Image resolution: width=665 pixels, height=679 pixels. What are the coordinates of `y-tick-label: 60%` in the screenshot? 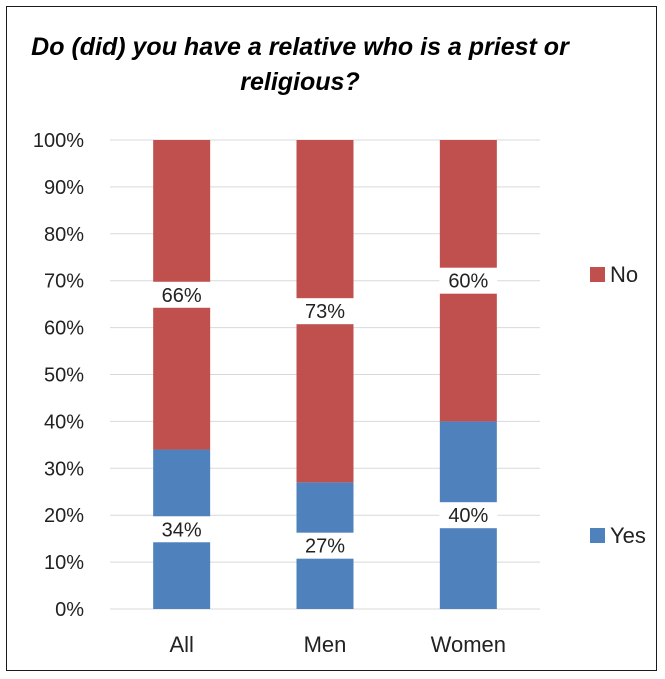 It's located at (64, 329).